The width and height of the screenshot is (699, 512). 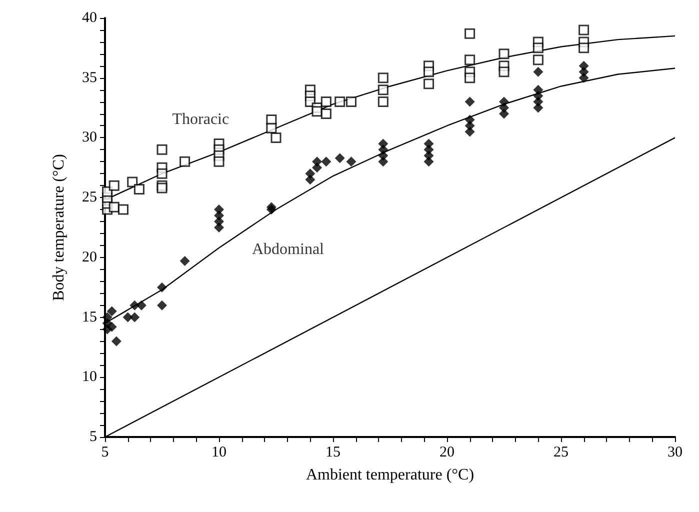 What do you see at coordinates (89, 198) in the screenshot?
I see `y-tick-label: 25` at bounding box center [89, 198].